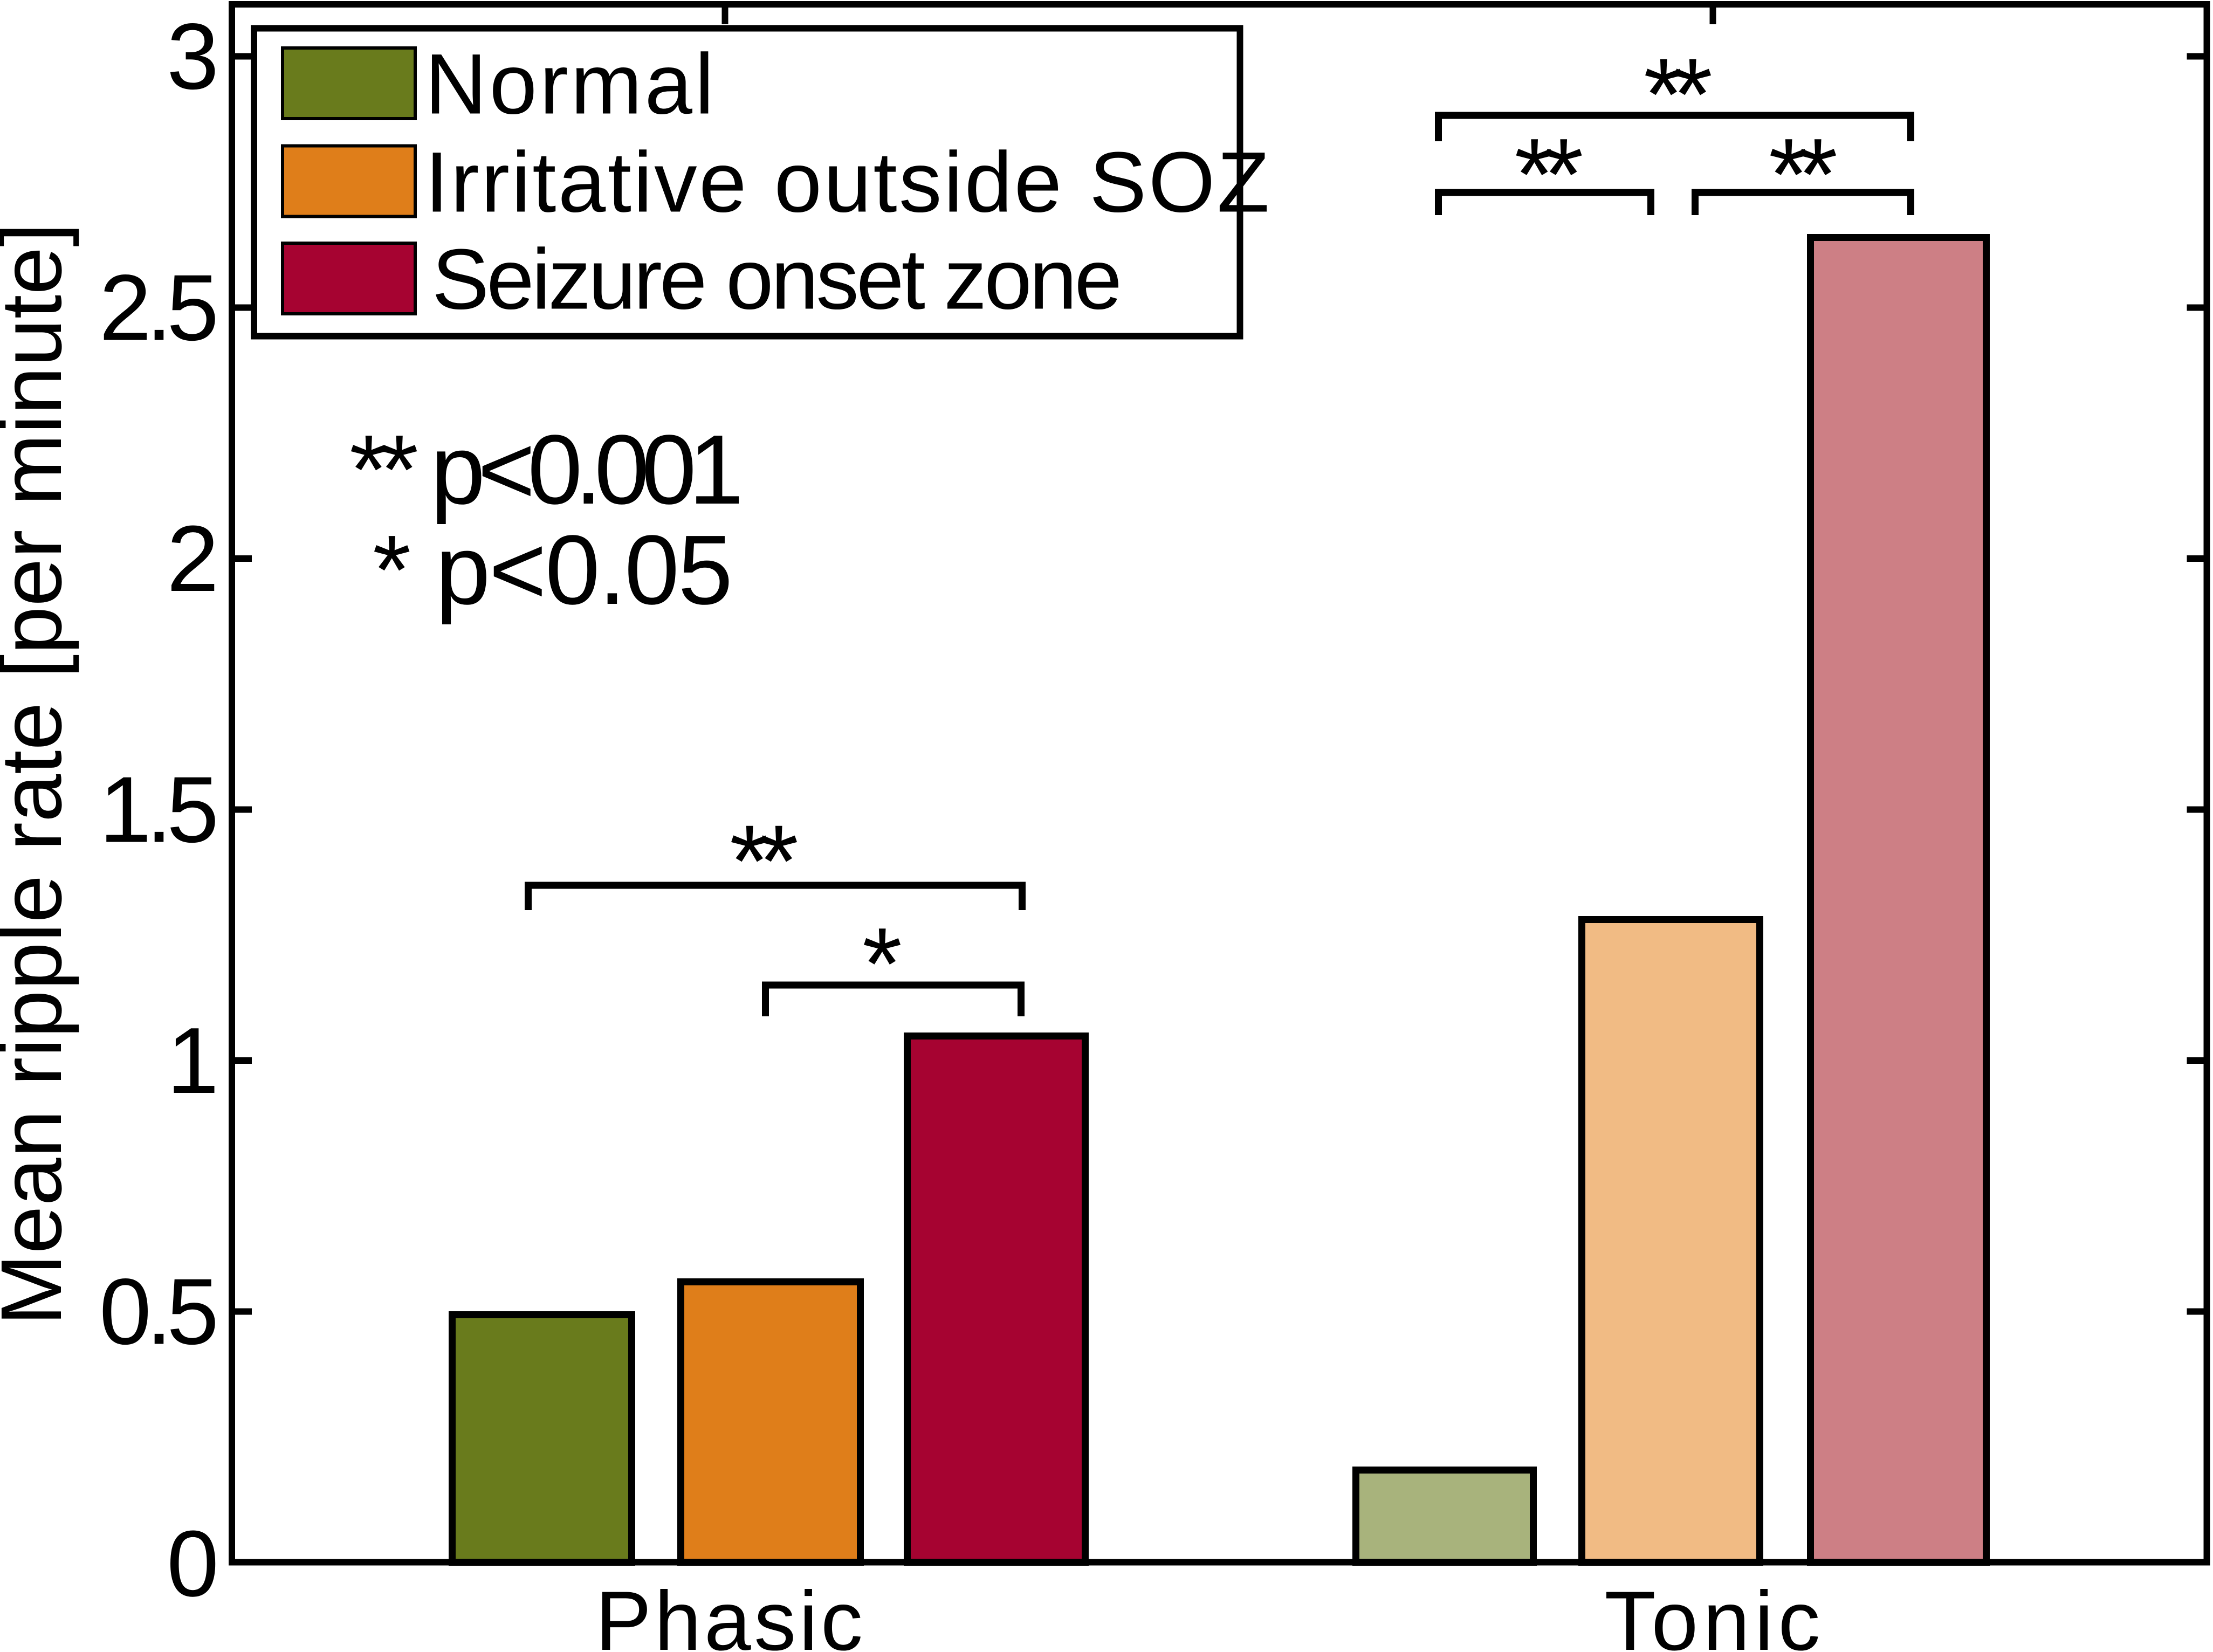 Image resolution: width=2213 pixels, height=1652 pixels. I want to click on svg-text: 0.5, so click(159, 1311).